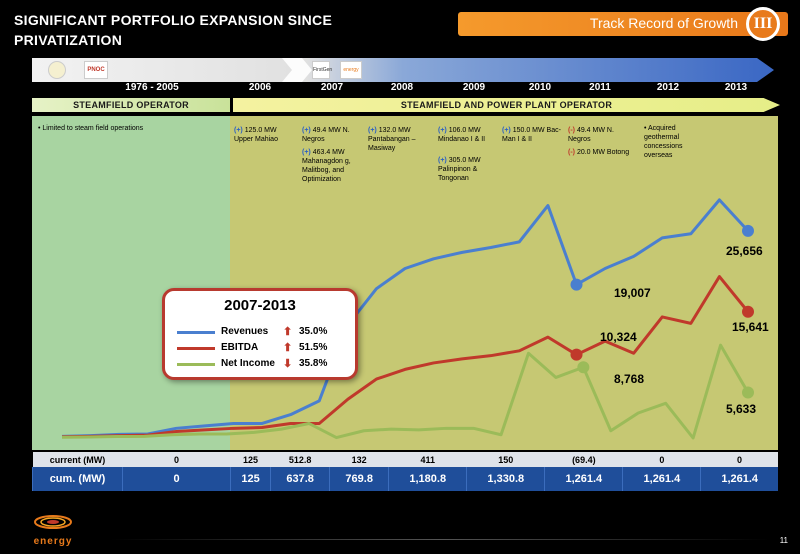 This screenshot has width=800, height=554. I want to click on table-cell: 1,180.8, so click(427, 479).